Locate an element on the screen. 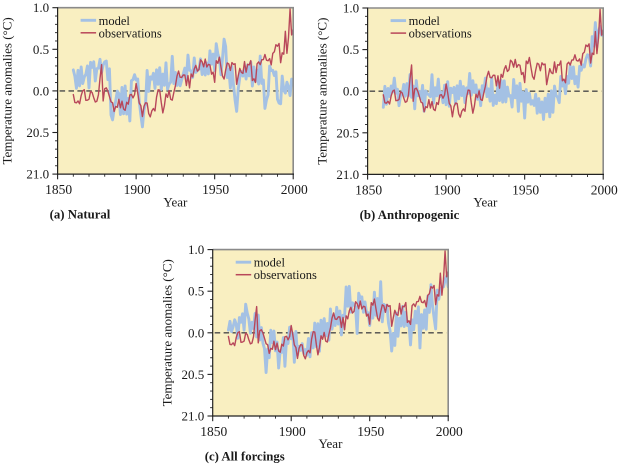 Image resolution: width=624 pixels, height=471 pixels. svg-text: (c) All forcings is located at coordinates (245, 457).